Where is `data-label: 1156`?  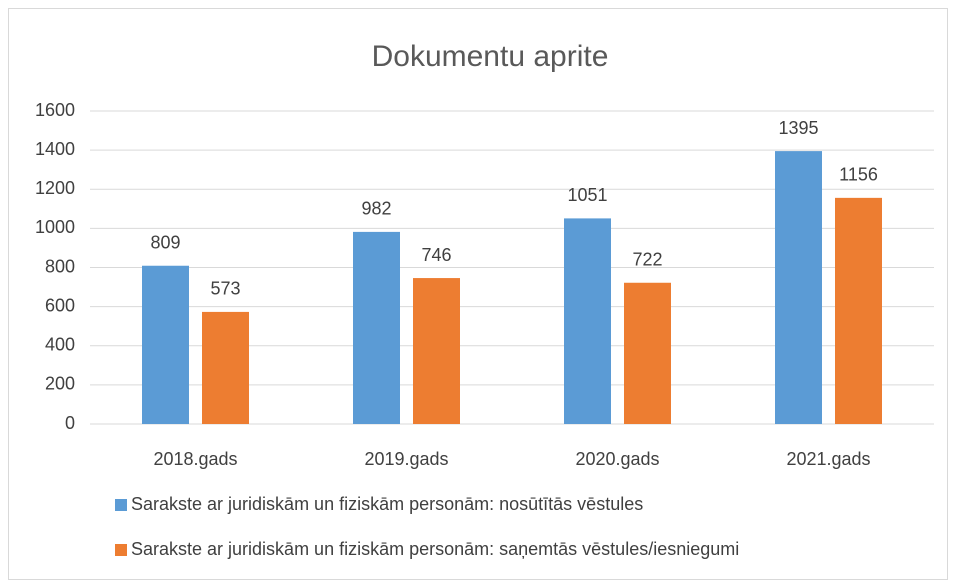
data-label: 1156 is located at coordinates (858, 175).